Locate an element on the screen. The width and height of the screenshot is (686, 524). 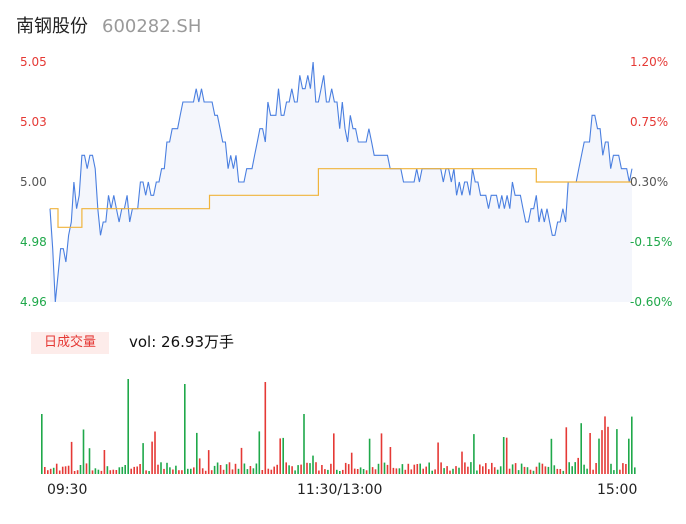
y-axis-left-label-2: 5.00 is located at coordinates (33, 182).